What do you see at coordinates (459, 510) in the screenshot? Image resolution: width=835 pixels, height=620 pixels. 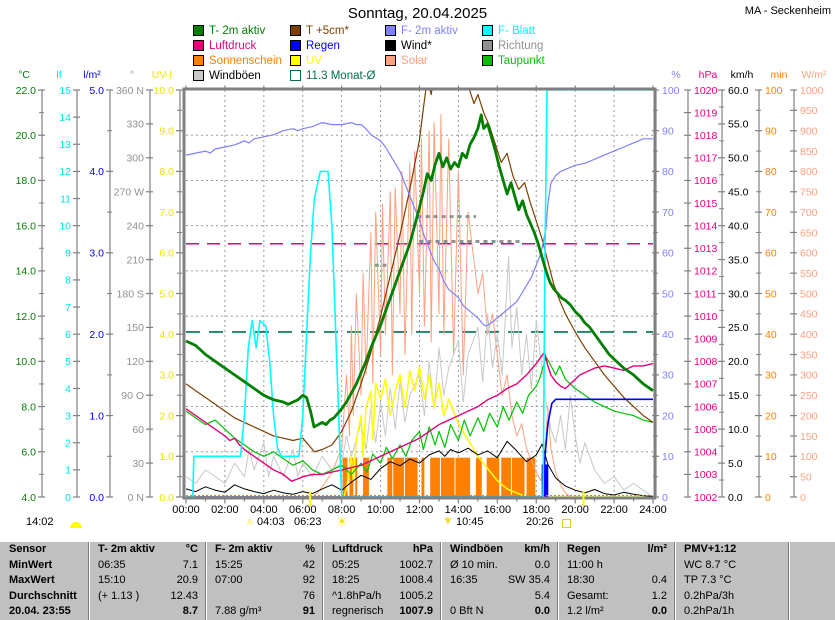 I see `x-tick-label: 14:00` at bounding box center [459, 510].